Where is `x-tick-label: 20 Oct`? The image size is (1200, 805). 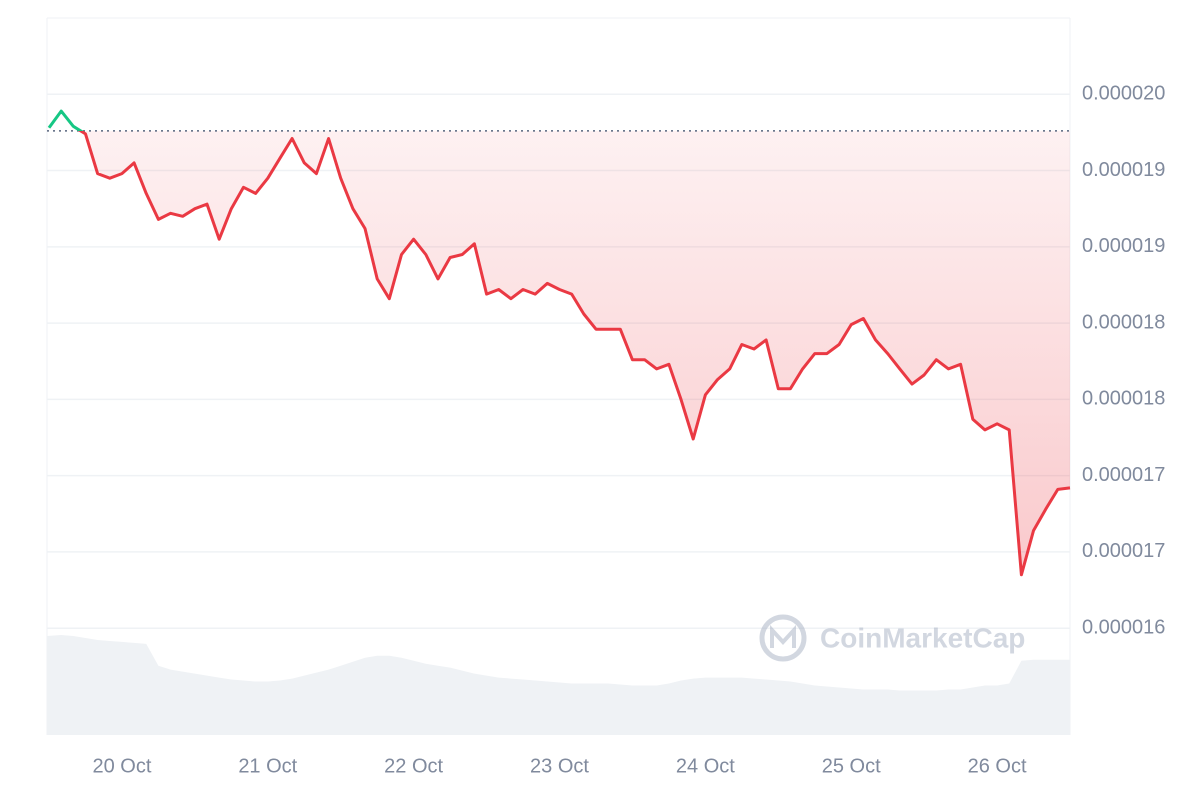
x-tick-label: 20 Oct is located at coordinates (121, 766).